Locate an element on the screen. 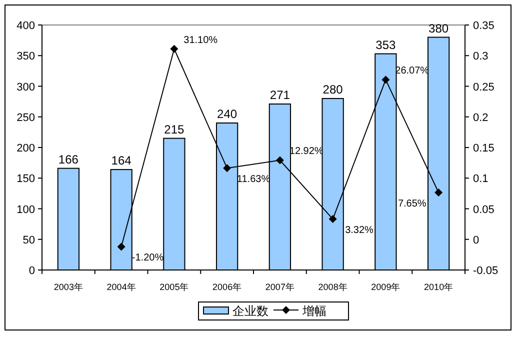 This screenshot has height=338, width=518. y2-tick-label: 0.05 is located at coordinates (483, 210).